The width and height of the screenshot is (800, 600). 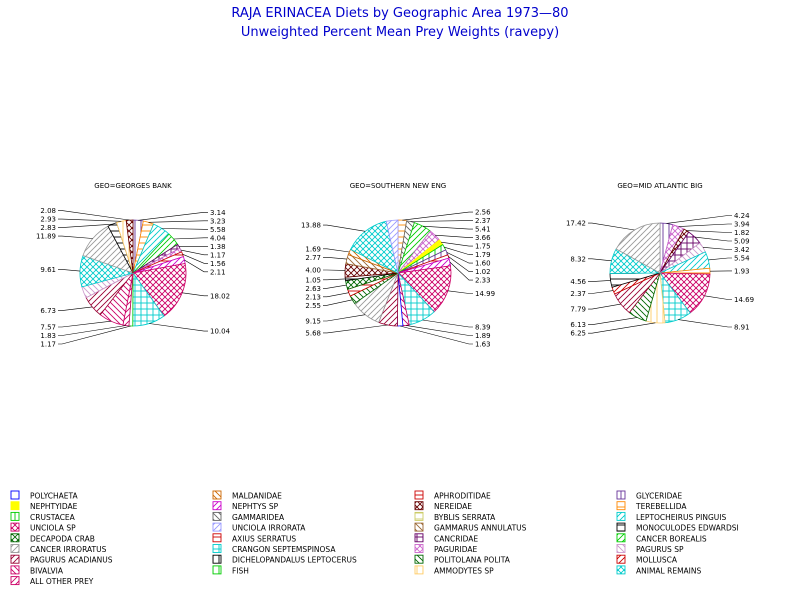 What do you see at coordinates (462, 496) in the screenshot?
I see `legend-label: APHRODITIDAE` at bounding box center [462, 496].